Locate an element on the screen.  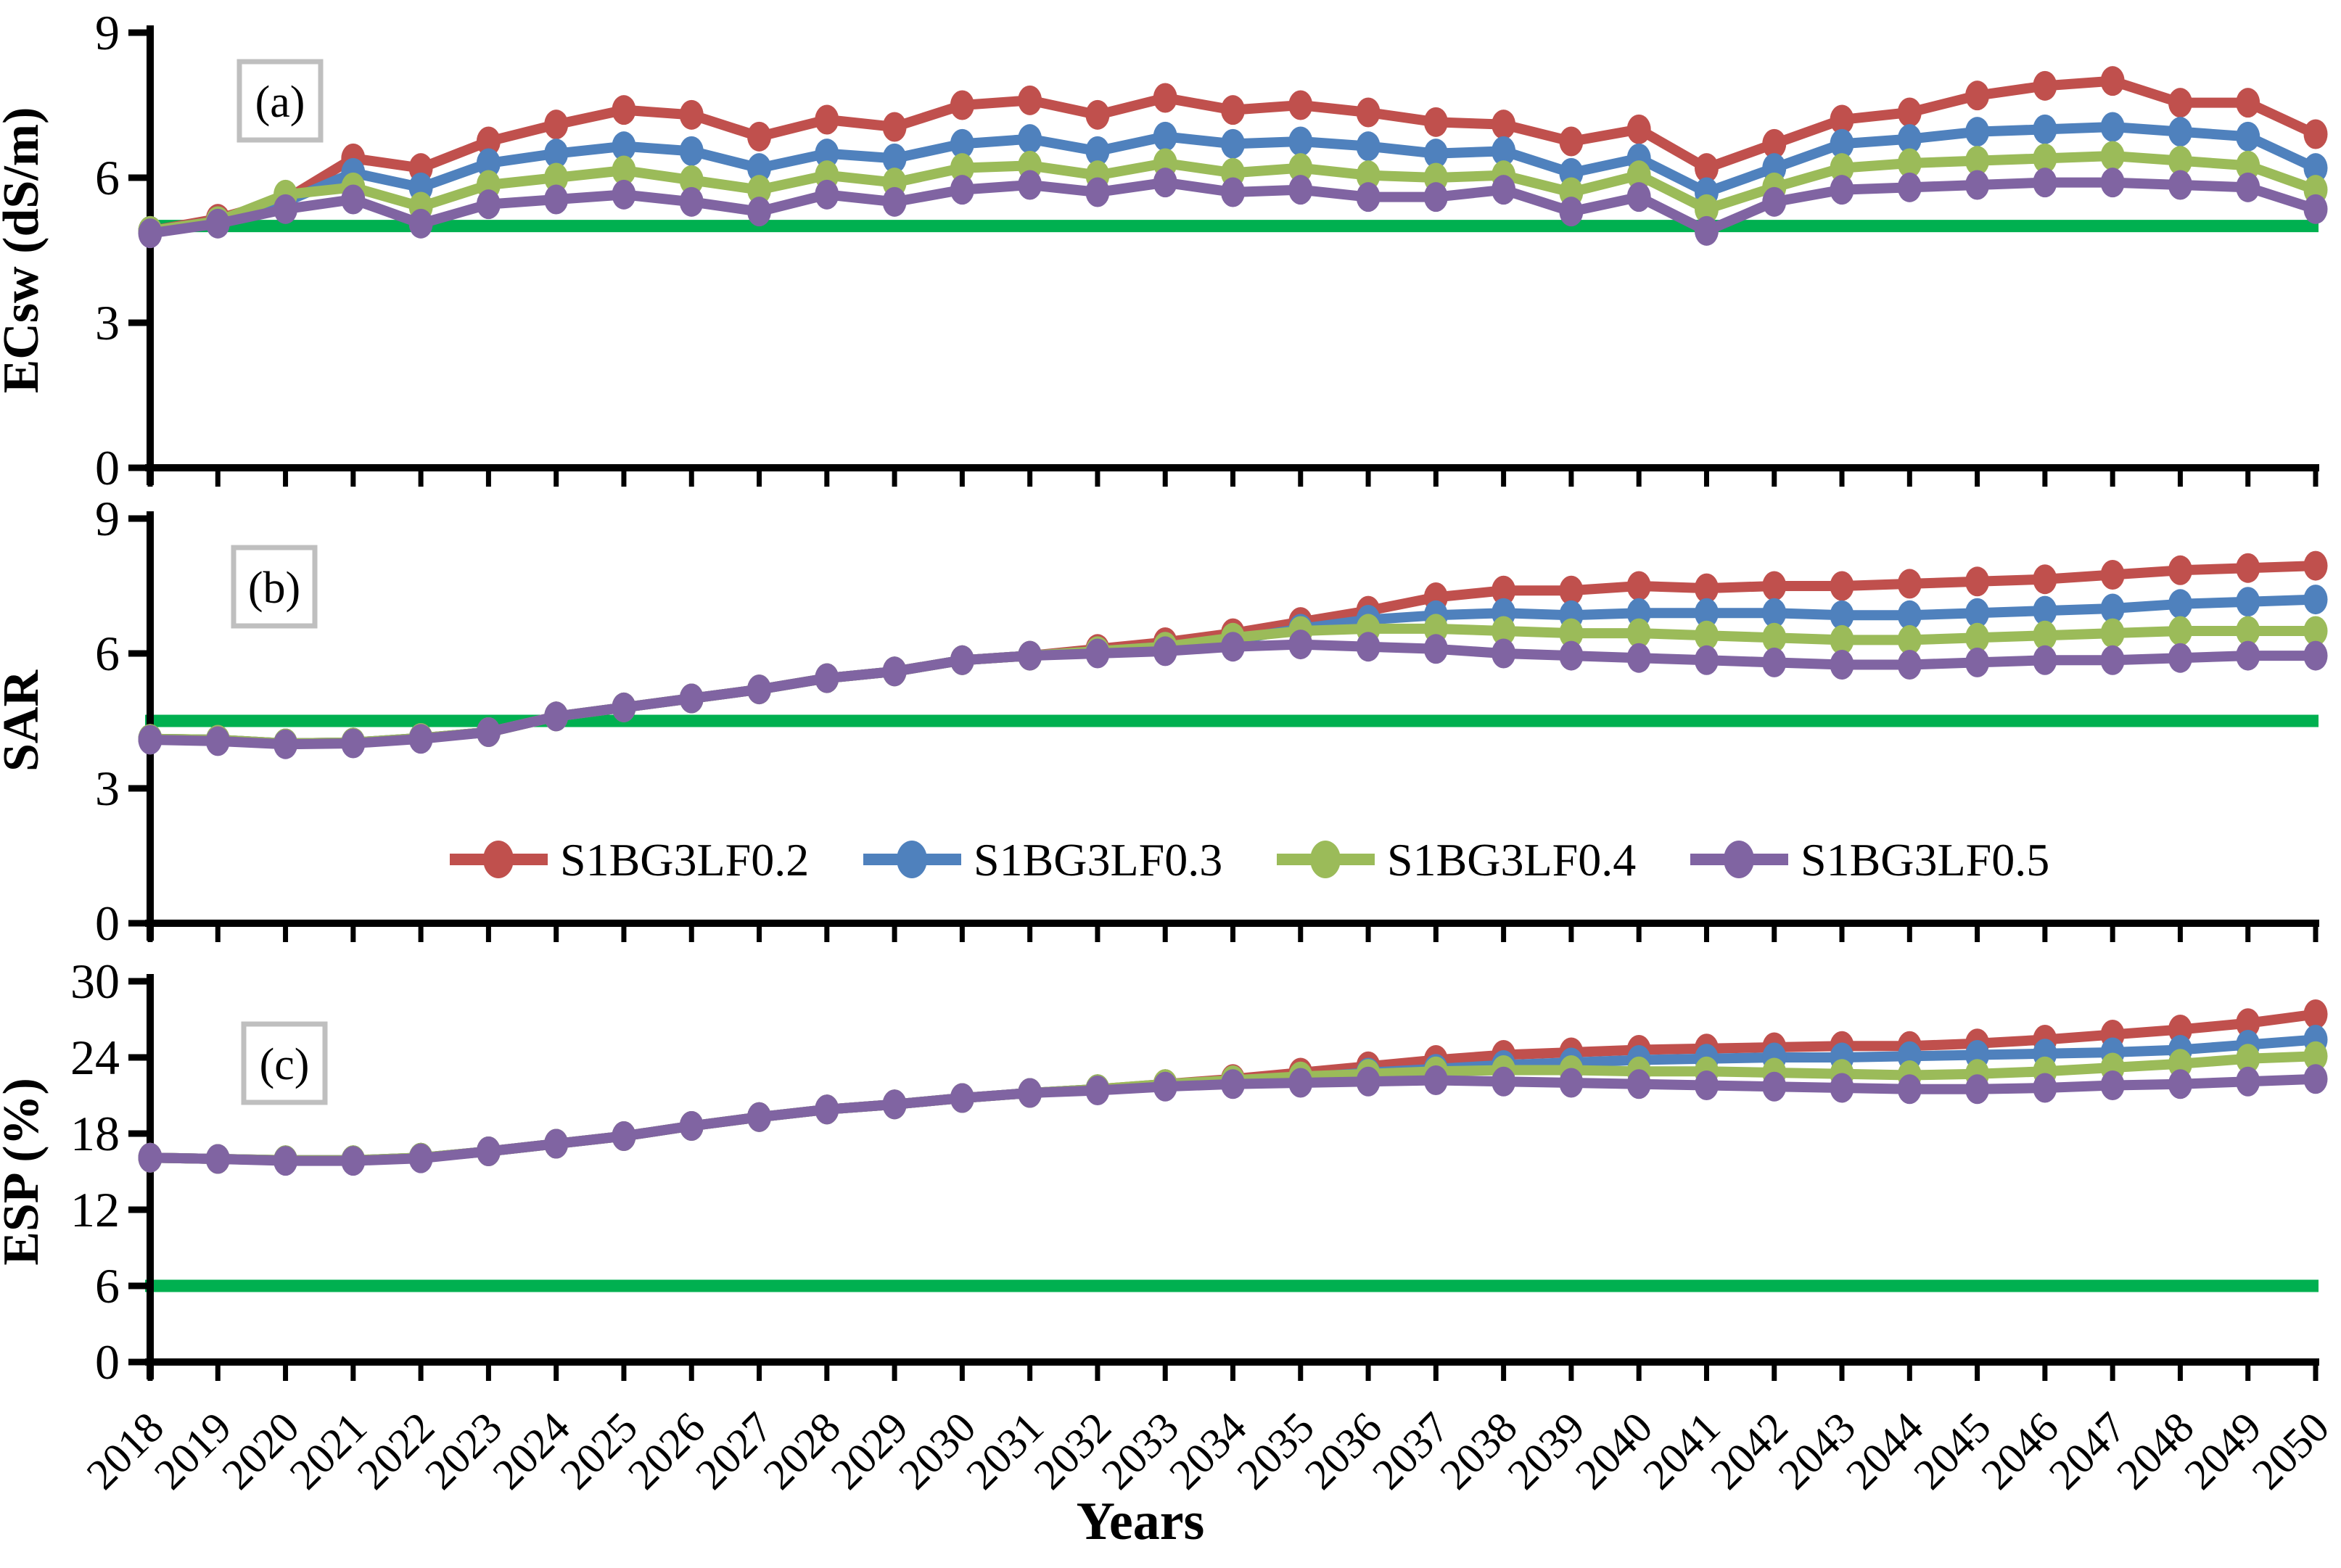
panel-label-c: (c) is located at coordinates (285, 1064).